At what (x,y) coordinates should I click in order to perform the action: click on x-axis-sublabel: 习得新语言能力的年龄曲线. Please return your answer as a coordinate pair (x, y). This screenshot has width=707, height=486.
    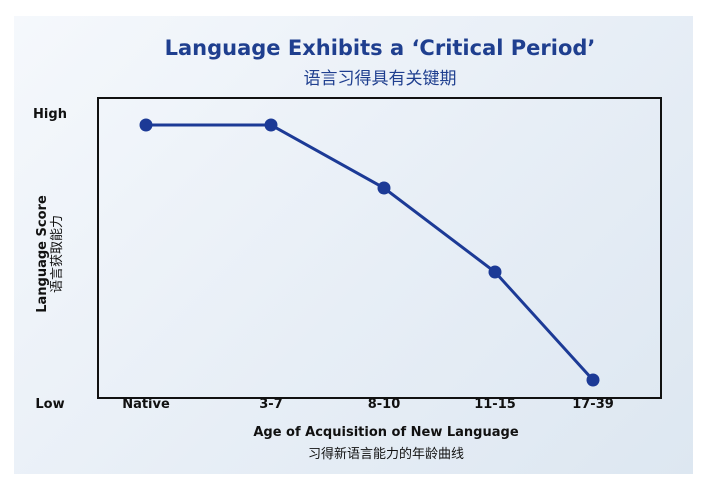
    Looking at the image, I should click on (386, 454).